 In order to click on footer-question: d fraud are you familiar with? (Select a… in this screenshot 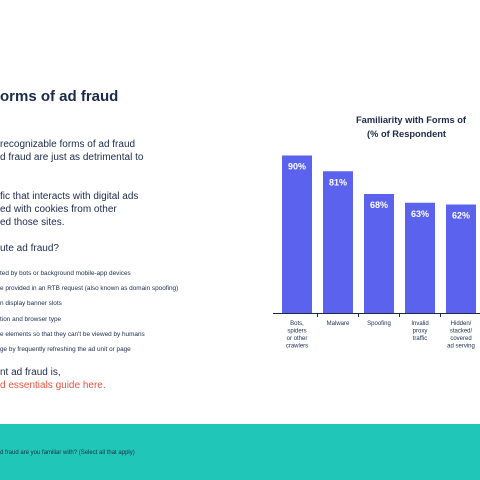, I will do `click(67, 453)`.